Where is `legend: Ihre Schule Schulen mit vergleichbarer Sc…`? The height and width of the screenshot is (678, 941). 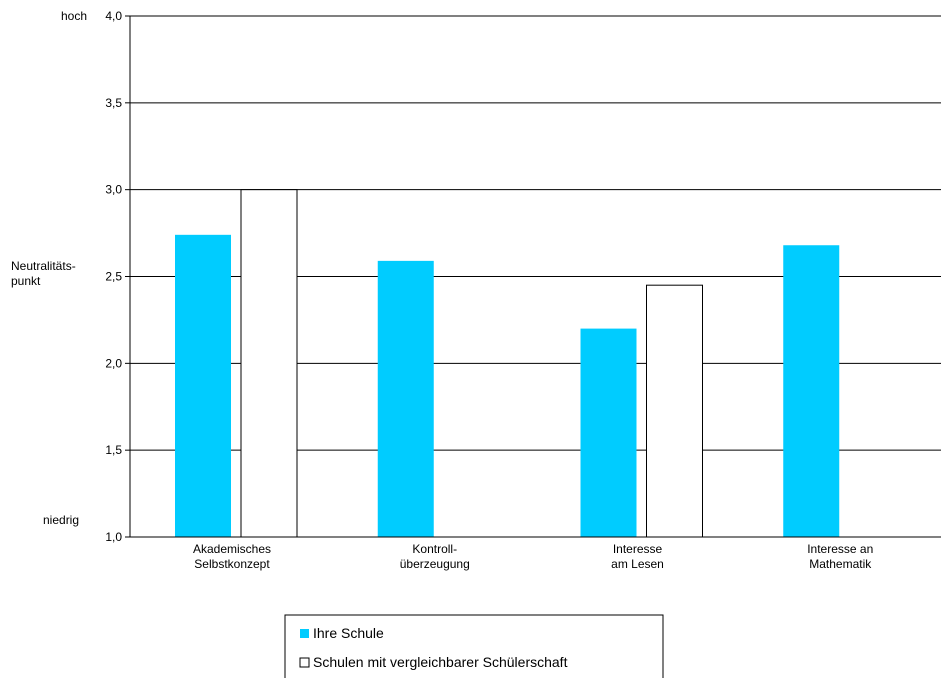
legend: Ihre Schule Schulen mit vergleichbarer Sc… is located at coordinates (474, 646).